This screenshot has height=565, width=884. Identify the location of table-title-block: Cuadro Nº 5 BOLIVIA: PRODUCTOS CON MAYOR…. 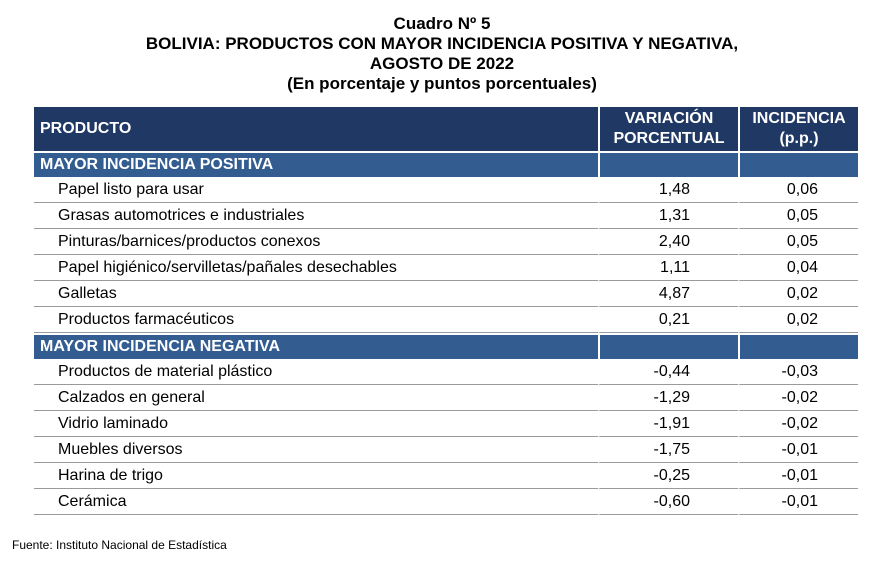
(442, 54).